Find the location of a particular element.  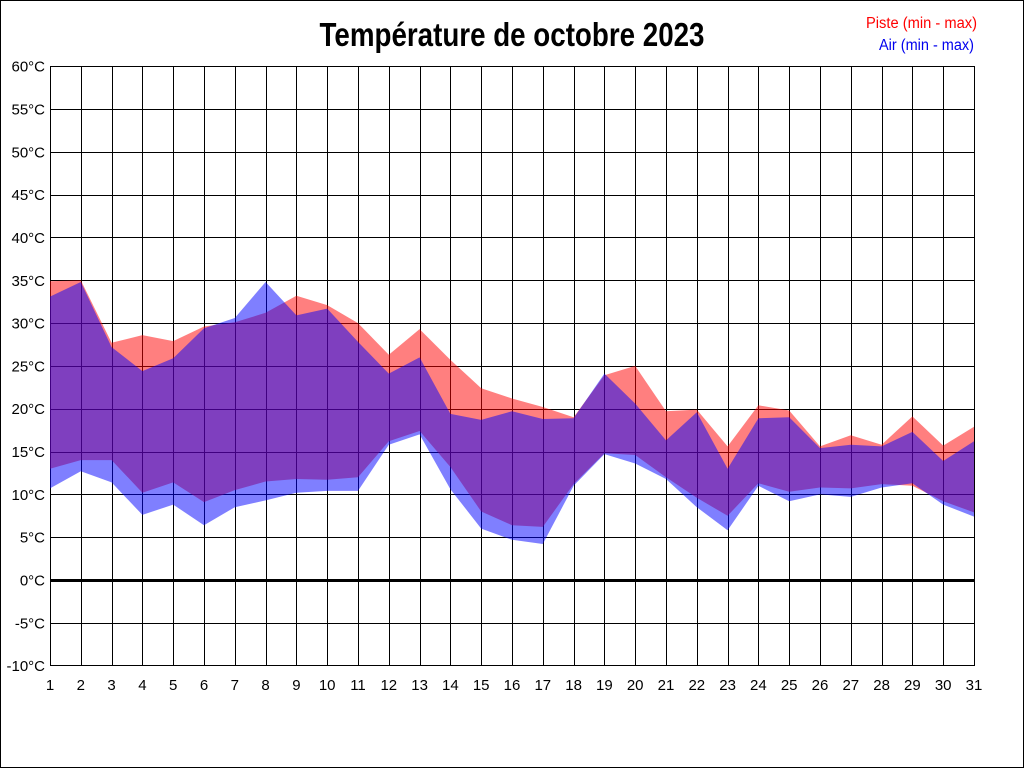

svg-text: 55°C is located at coordinates (28, 110).